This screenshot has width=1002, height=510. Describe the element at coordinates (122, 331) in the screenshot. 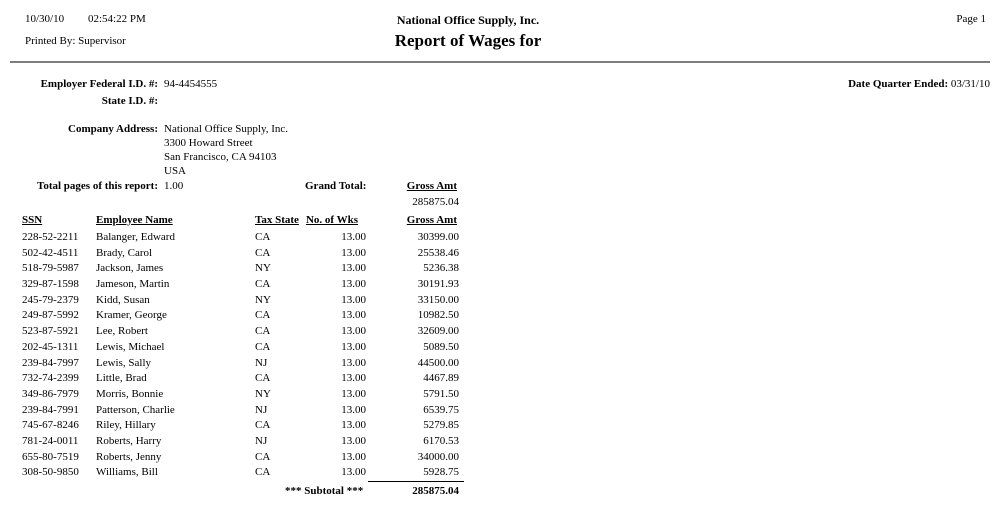

I see `cell-employee-name: Lee, Robert` at that location.